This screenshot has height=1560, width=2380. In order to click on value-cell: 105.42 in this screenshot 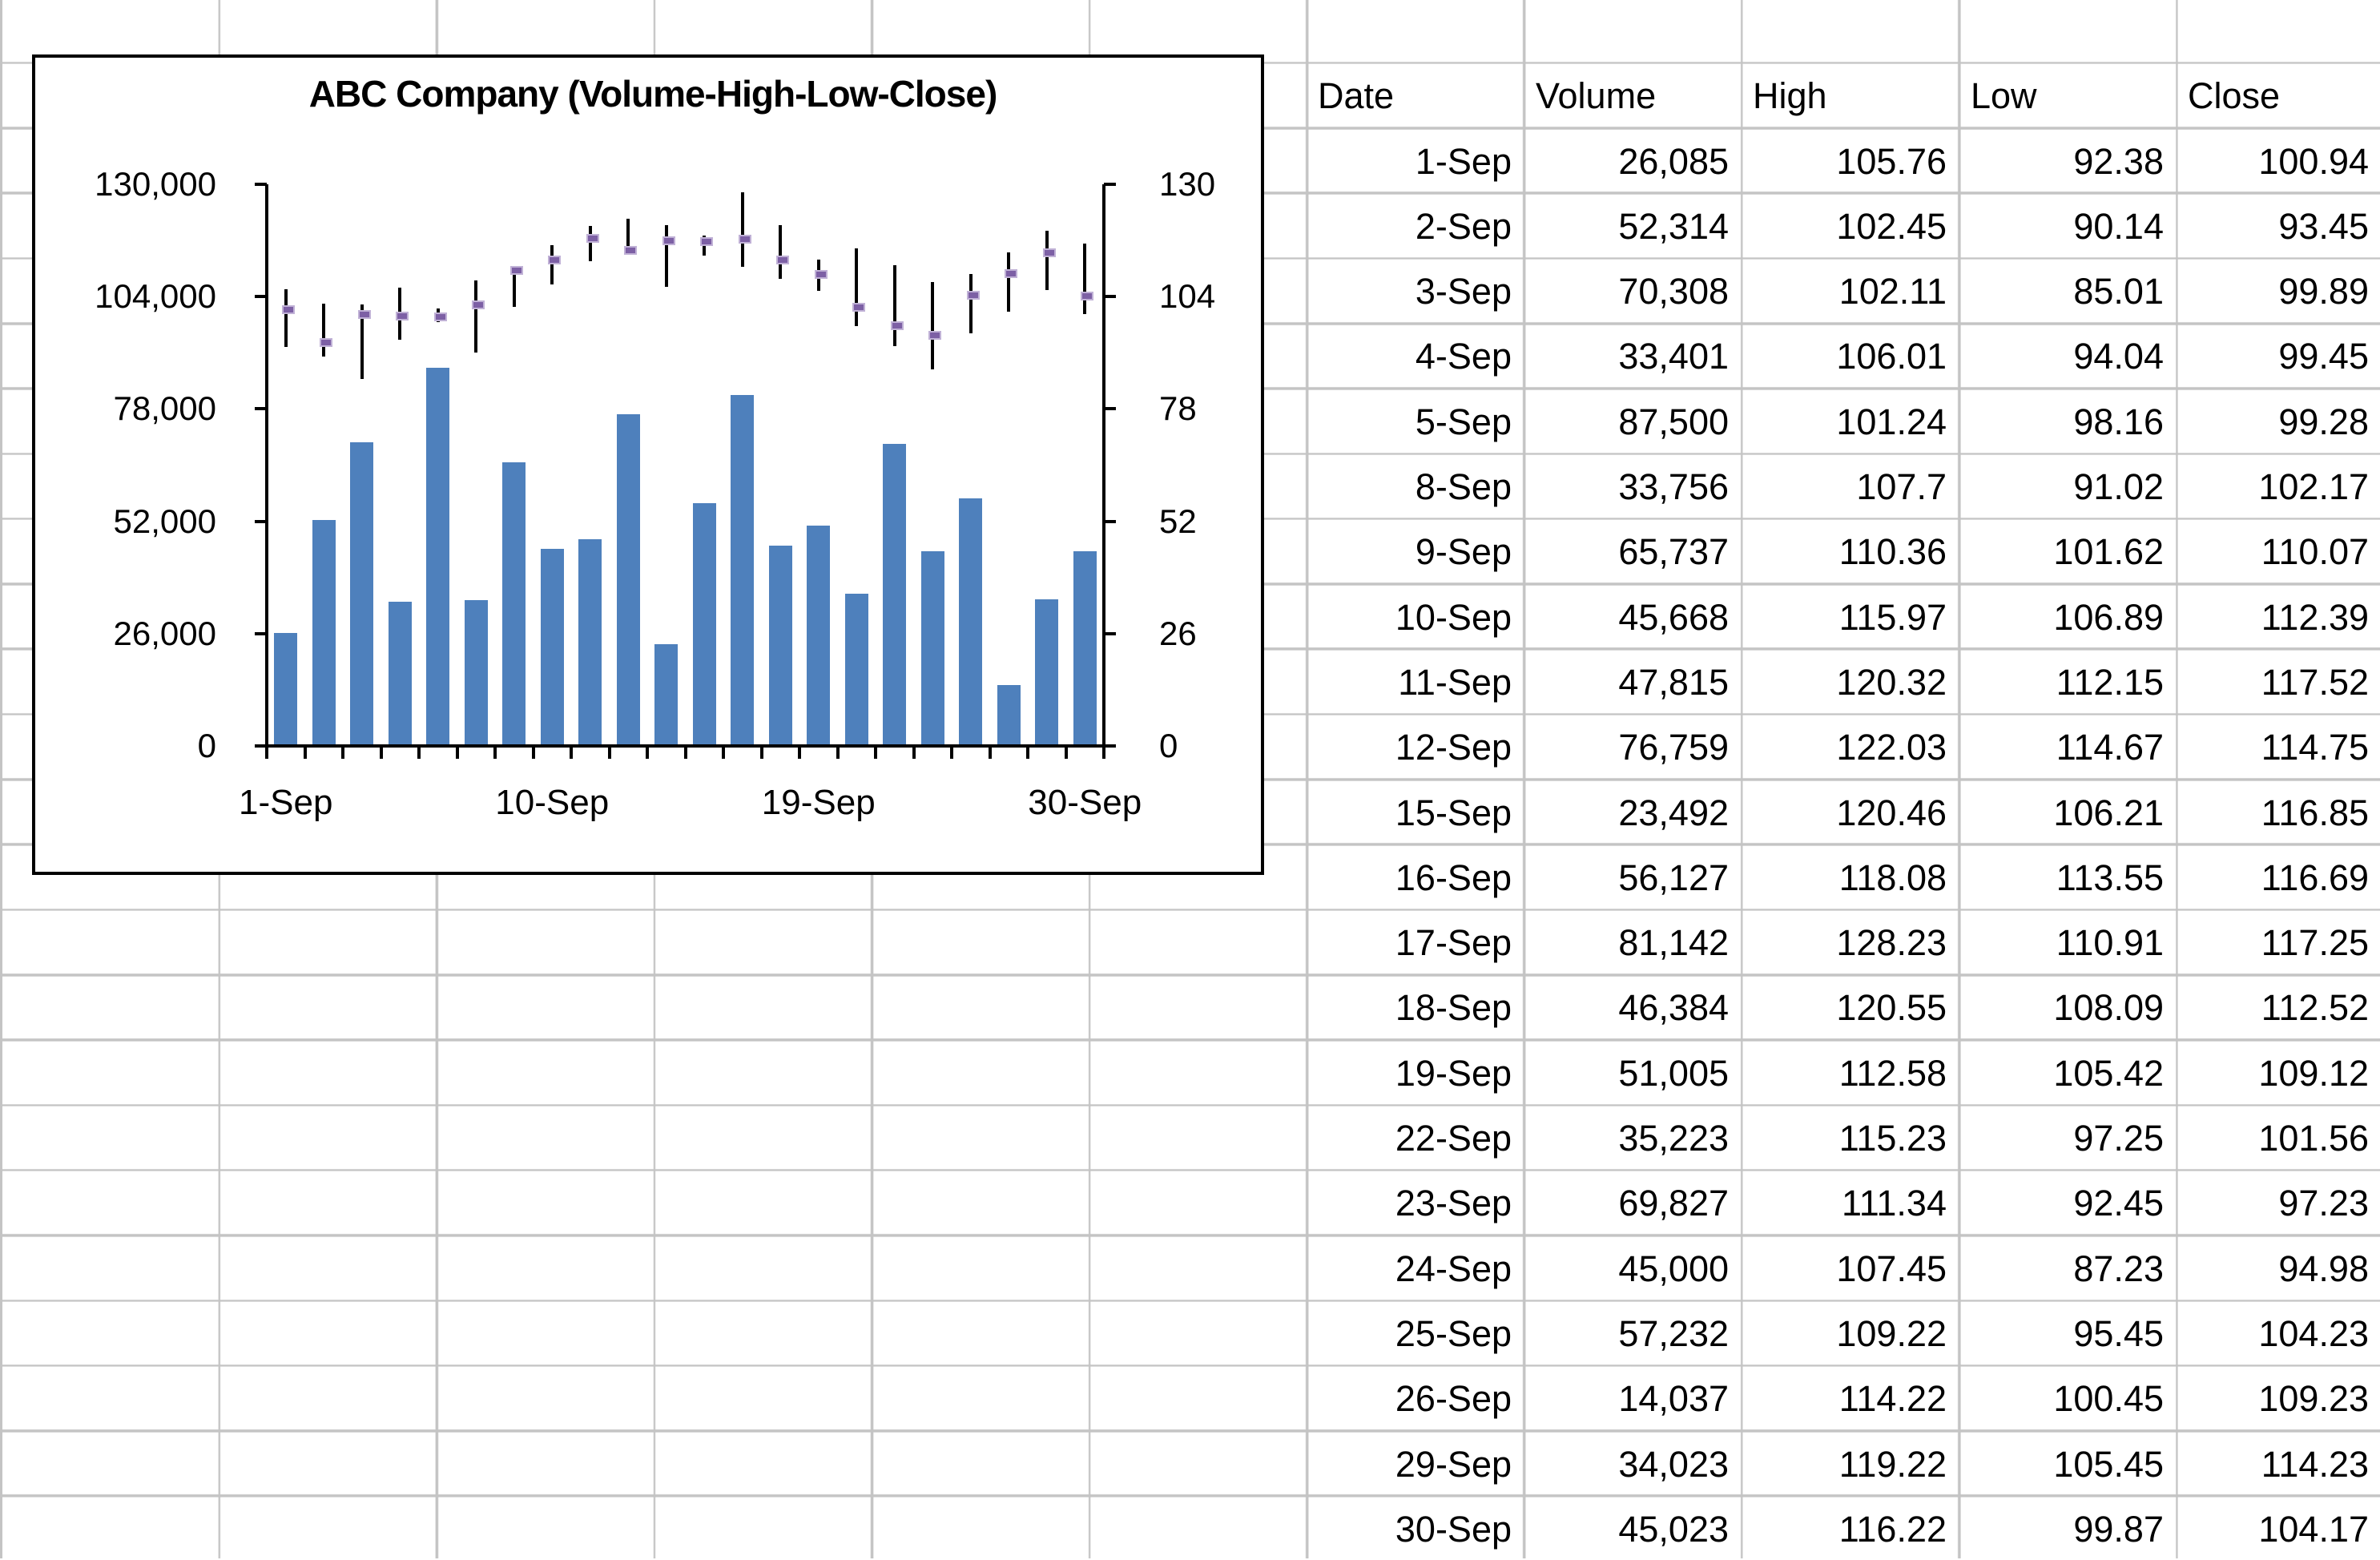, I will do `click(2109, 1073)`.